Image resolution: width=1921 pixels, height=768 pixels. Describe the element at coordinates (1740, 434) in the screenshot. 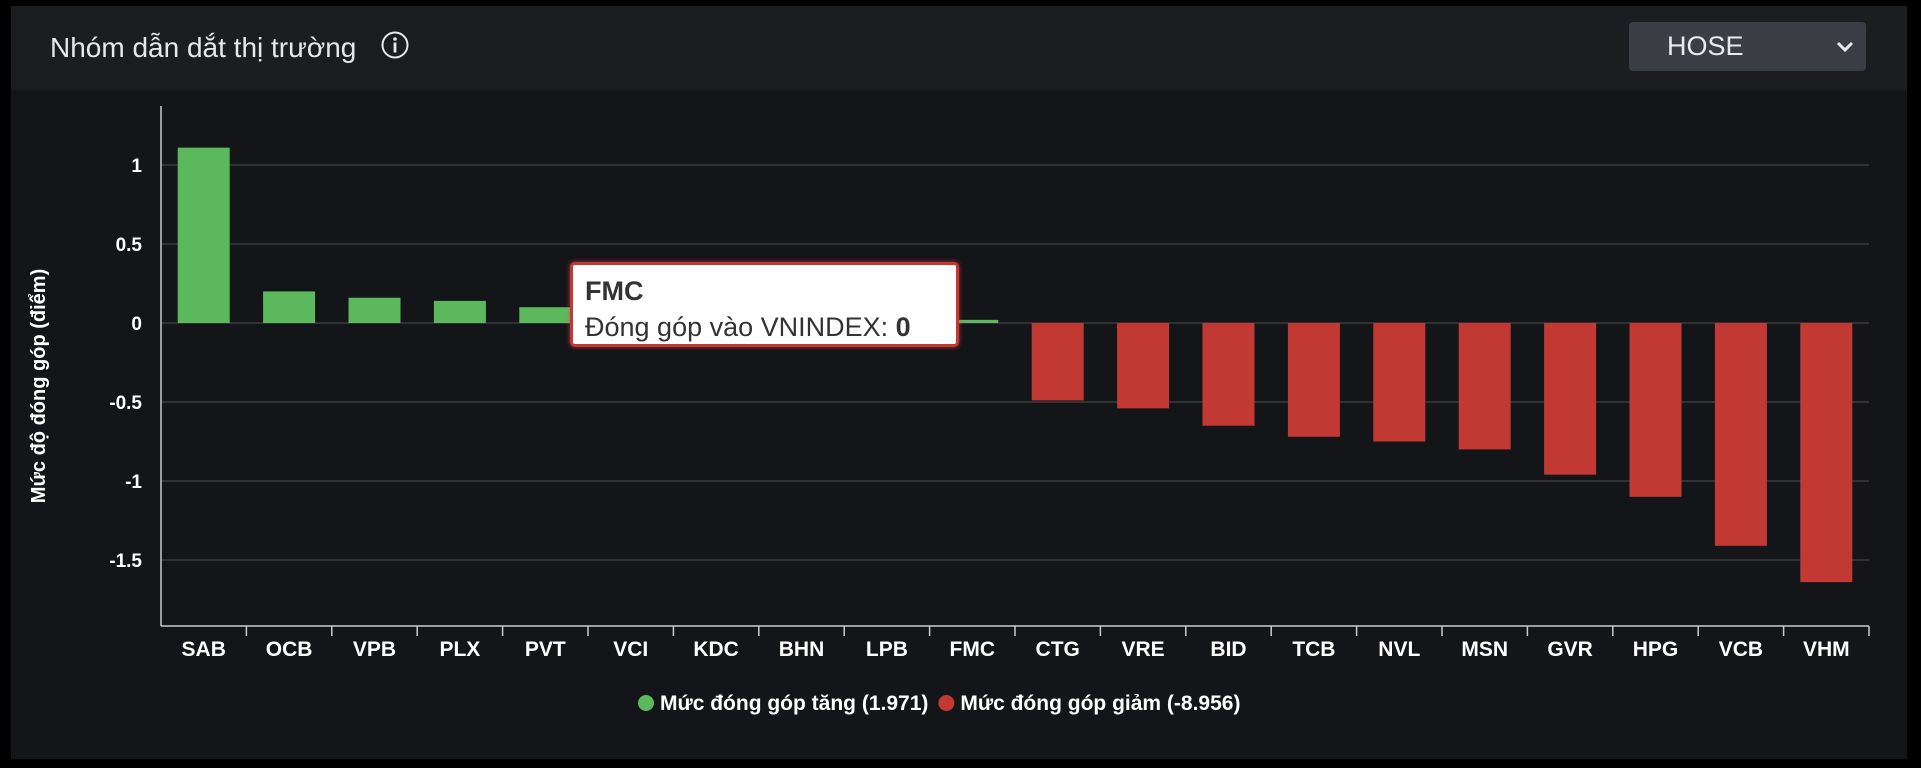

I see `bar-vcb` at that location.